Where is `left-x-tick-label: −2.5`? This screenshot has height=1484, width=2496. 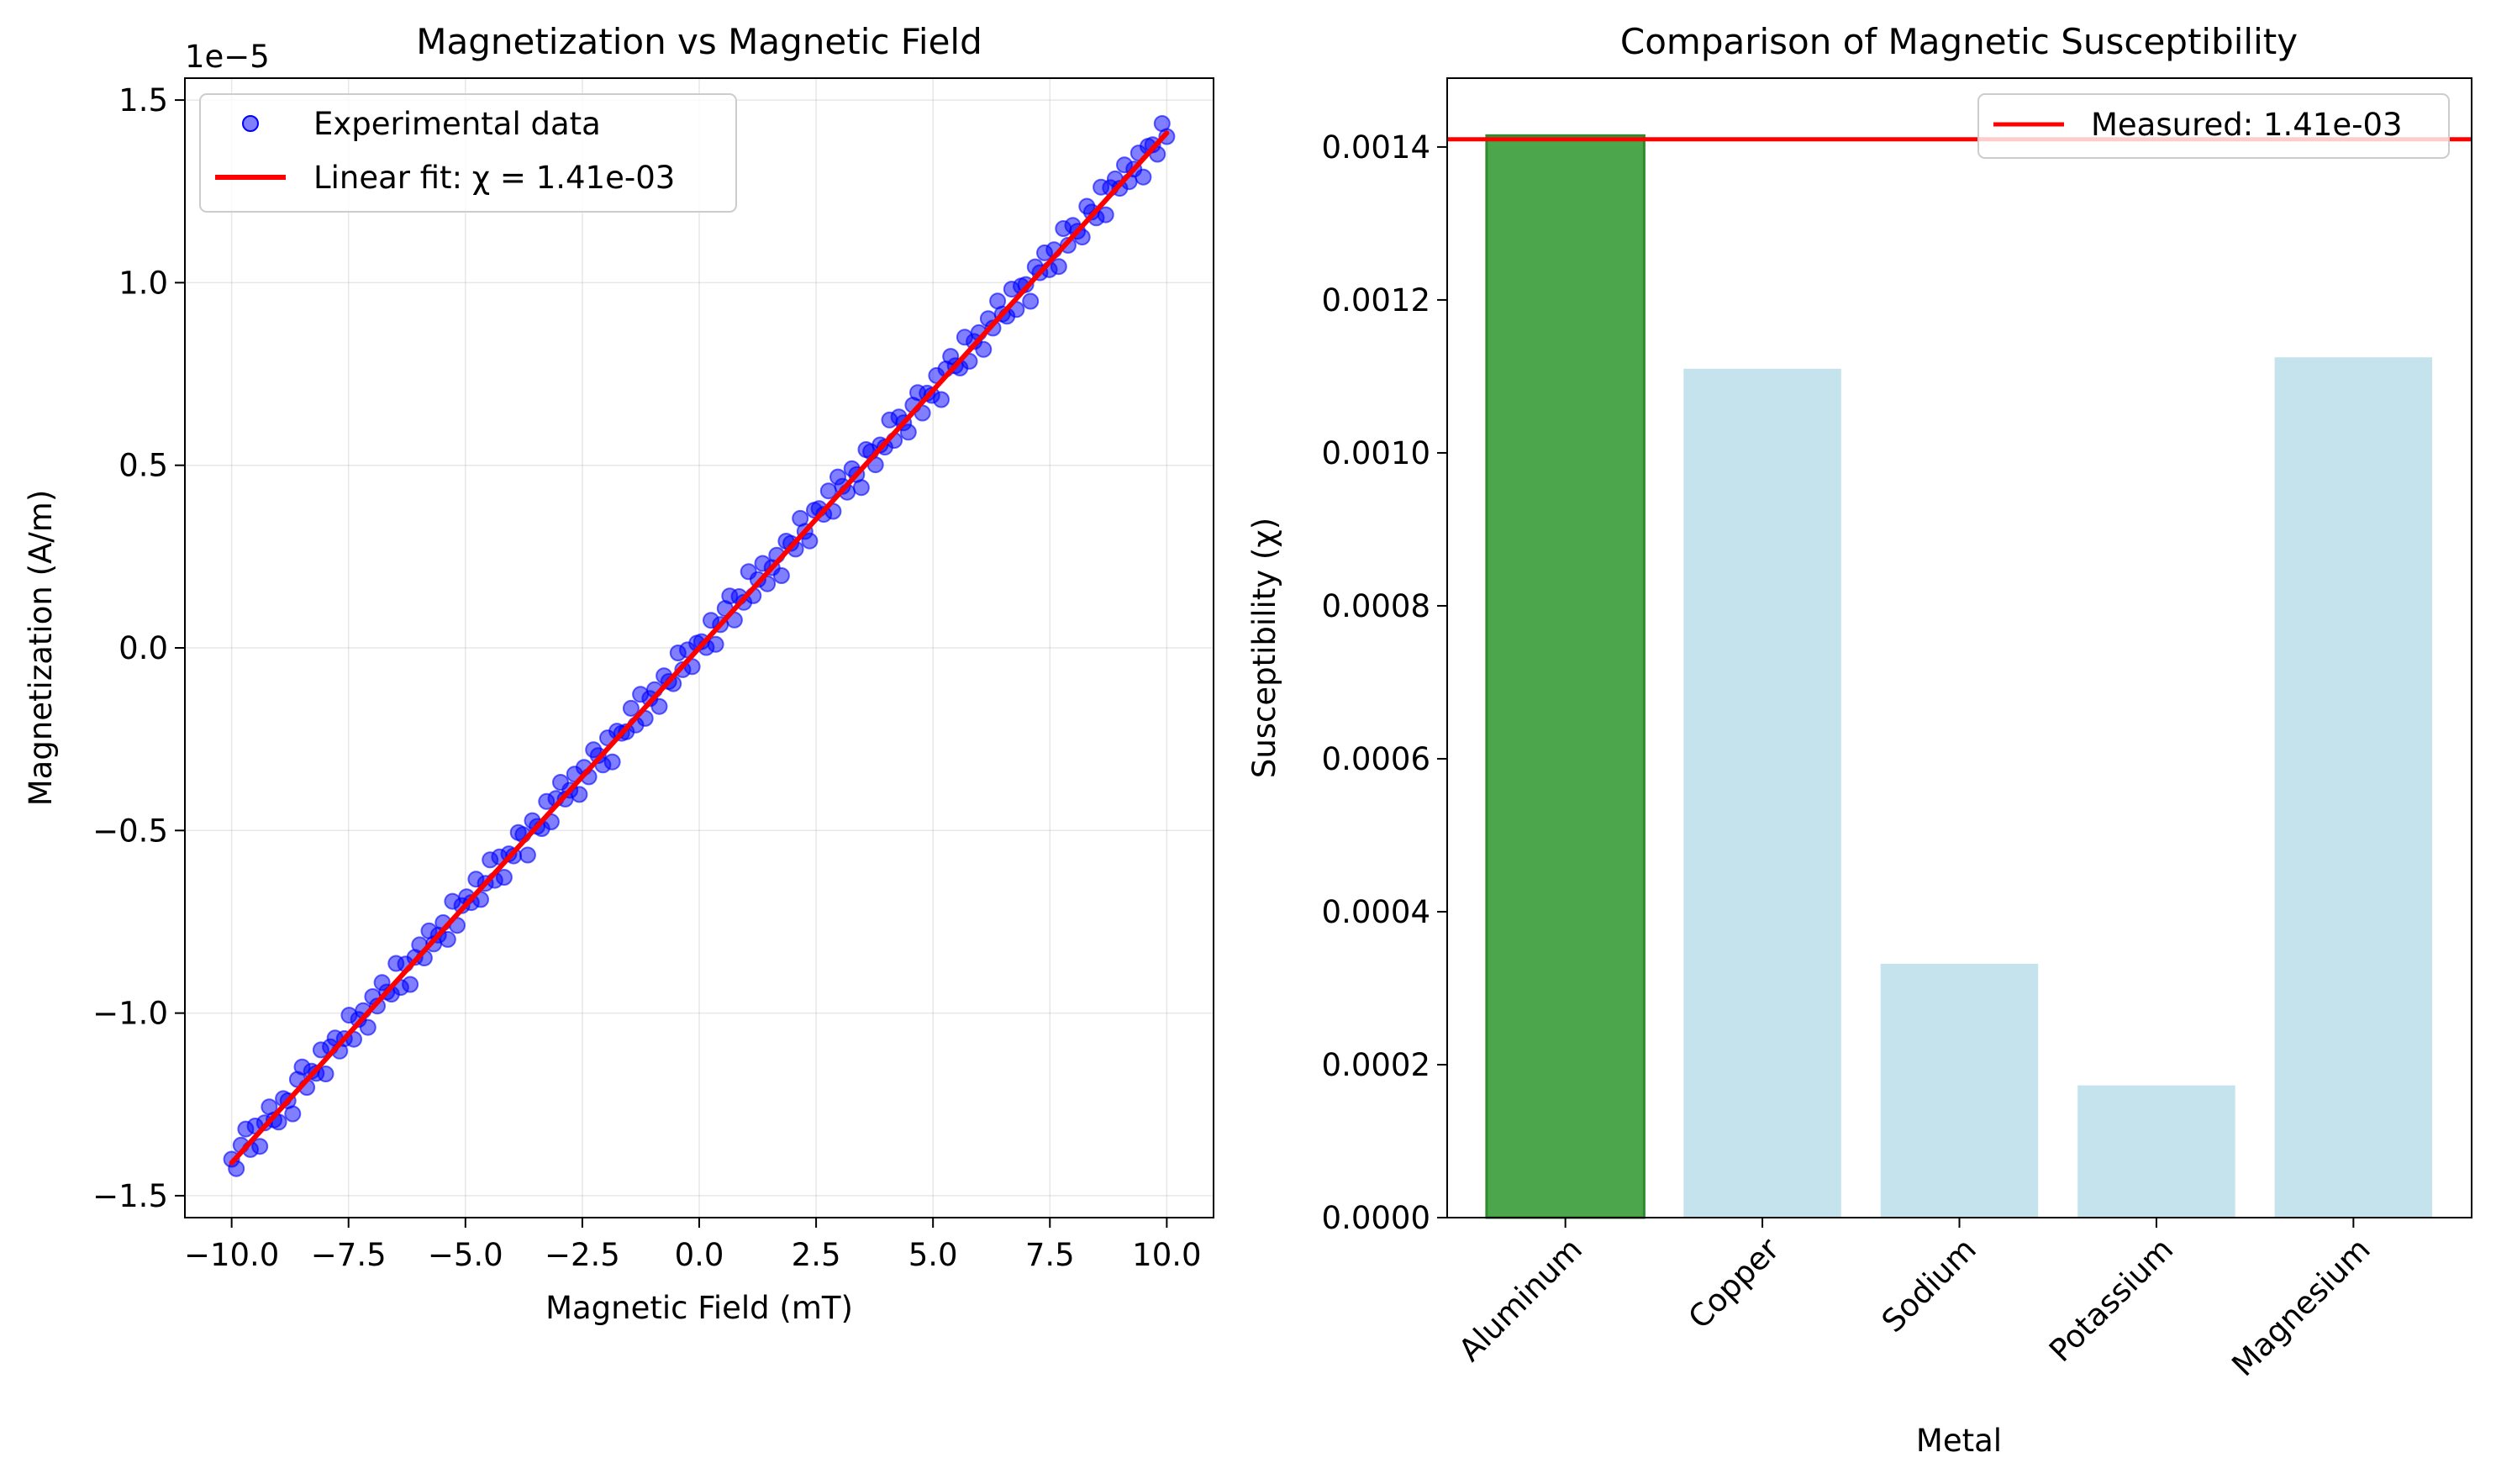 left-x-tick-label: −2.5 is located at coordinates (582, 1255).